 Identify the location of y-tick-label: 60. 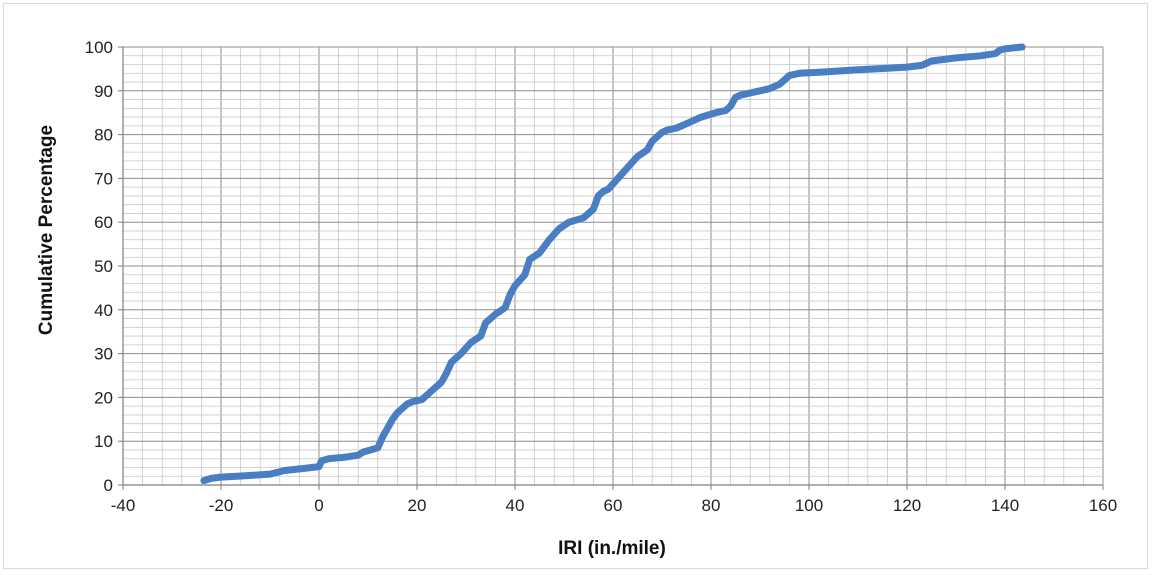
(103, 222).